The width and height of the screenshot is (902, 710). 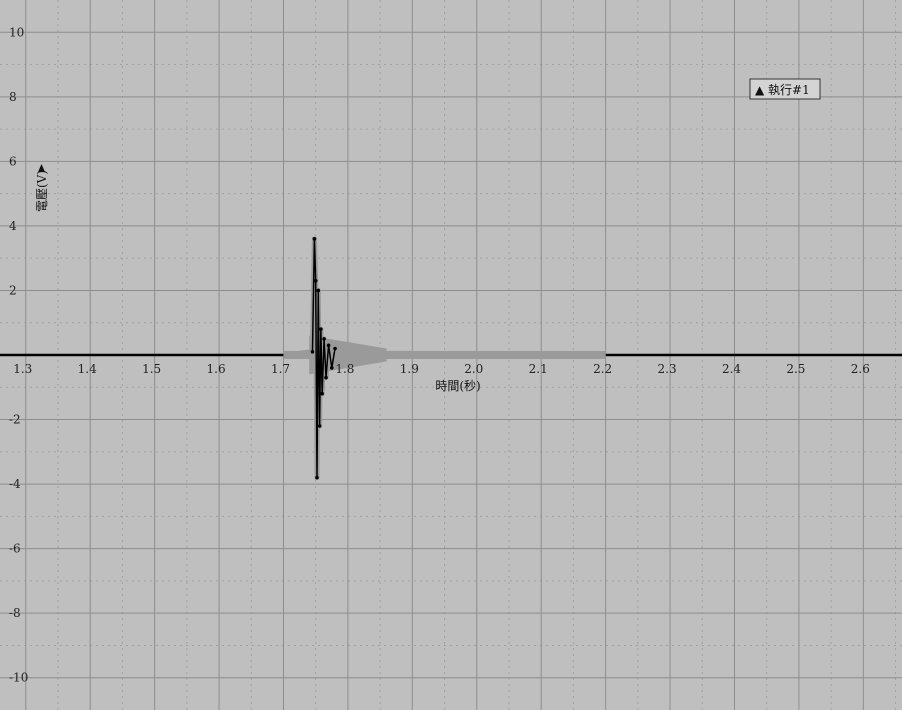 I want to click on legend-entry: ▲ 執行#1, so click(x=782, y=90).